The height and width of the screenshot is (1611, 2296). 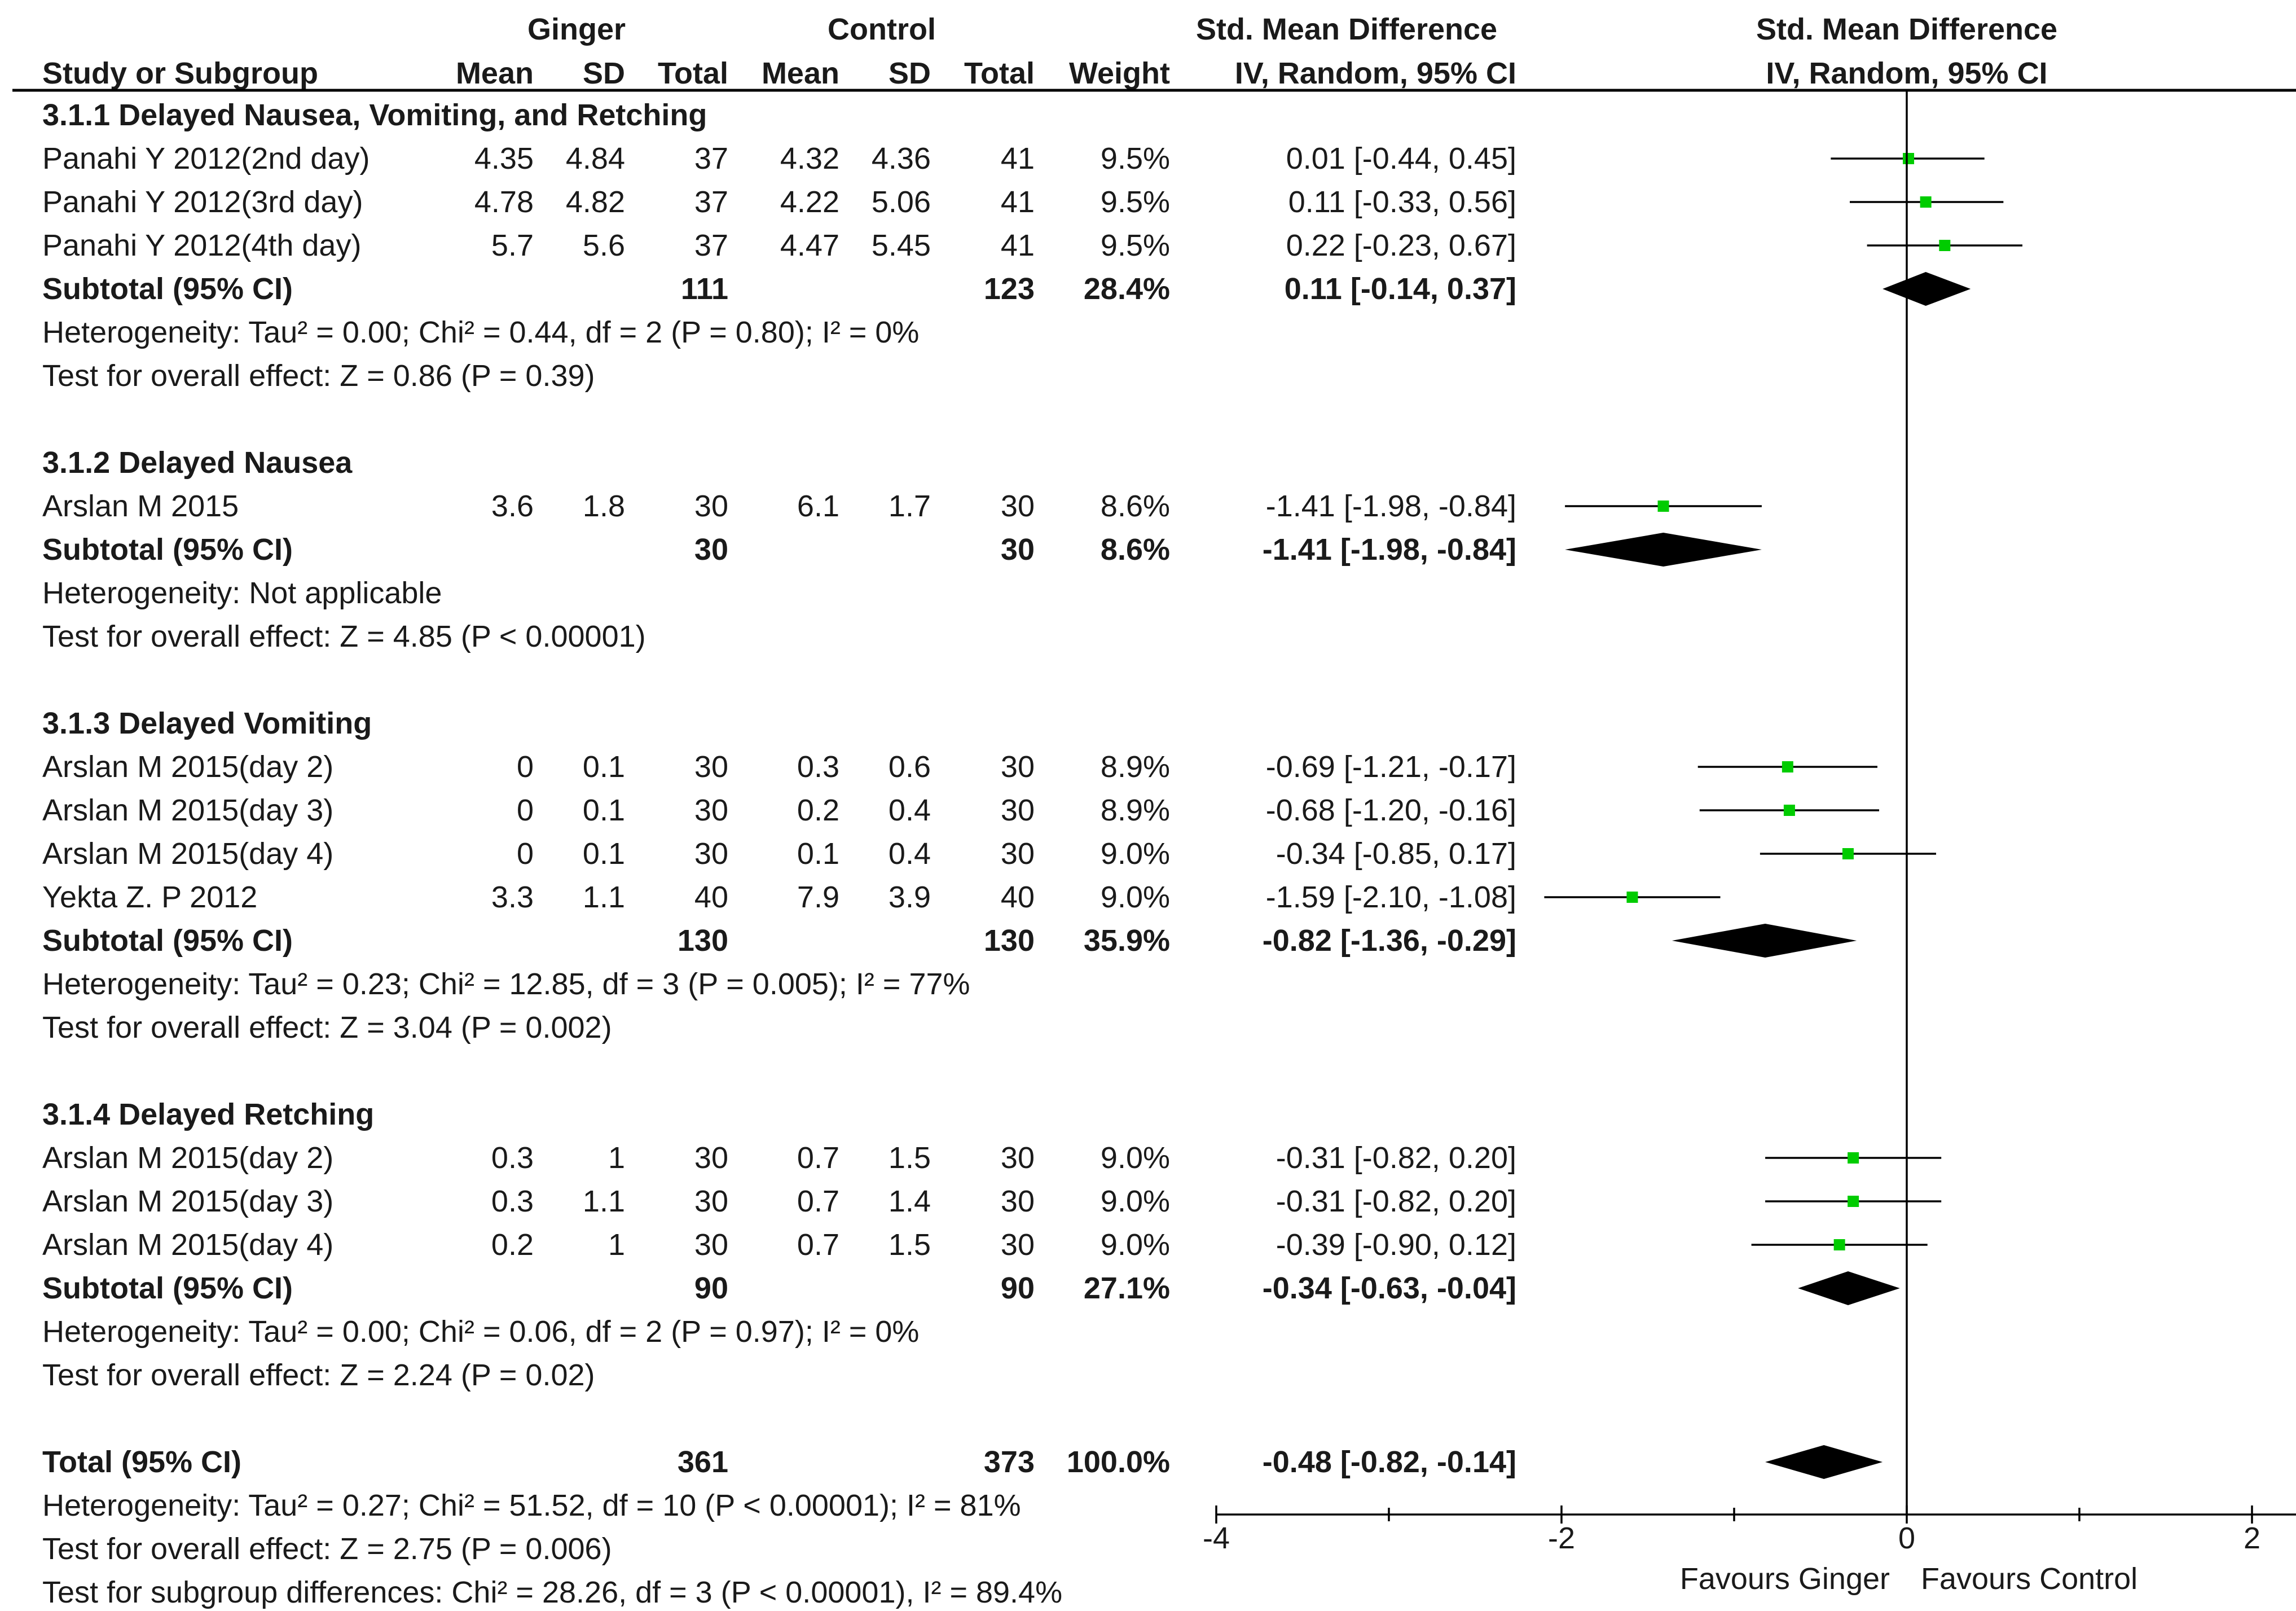 What do you see at coordinates (180, 73) in the screenshot?
I see `header-study-or-subgroup: Study or Subgroup` at bounding box center [180, 73].